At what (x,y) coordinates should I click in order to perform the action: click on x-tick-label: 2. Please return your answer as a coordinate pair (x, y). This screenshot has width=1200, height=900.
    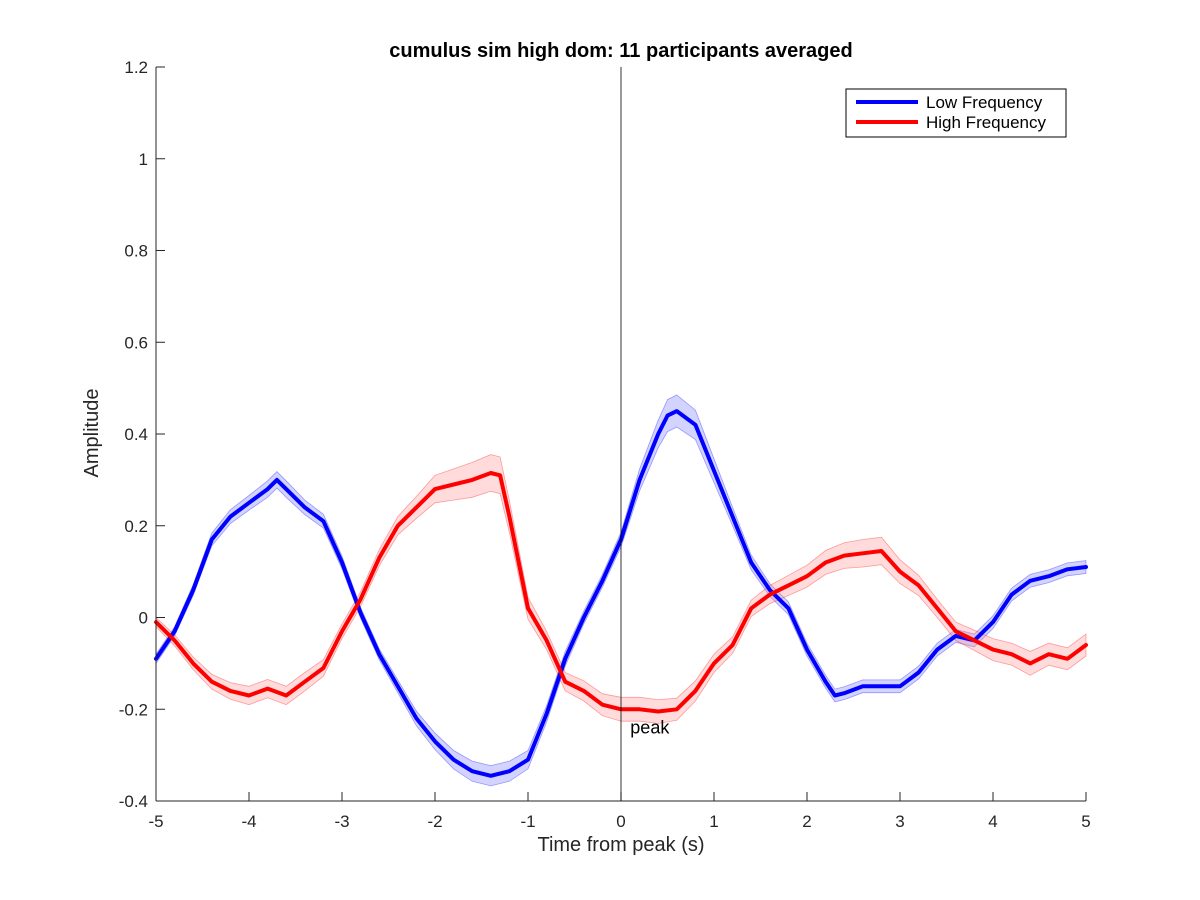
    Looking at the image, I should click on (806, 821).